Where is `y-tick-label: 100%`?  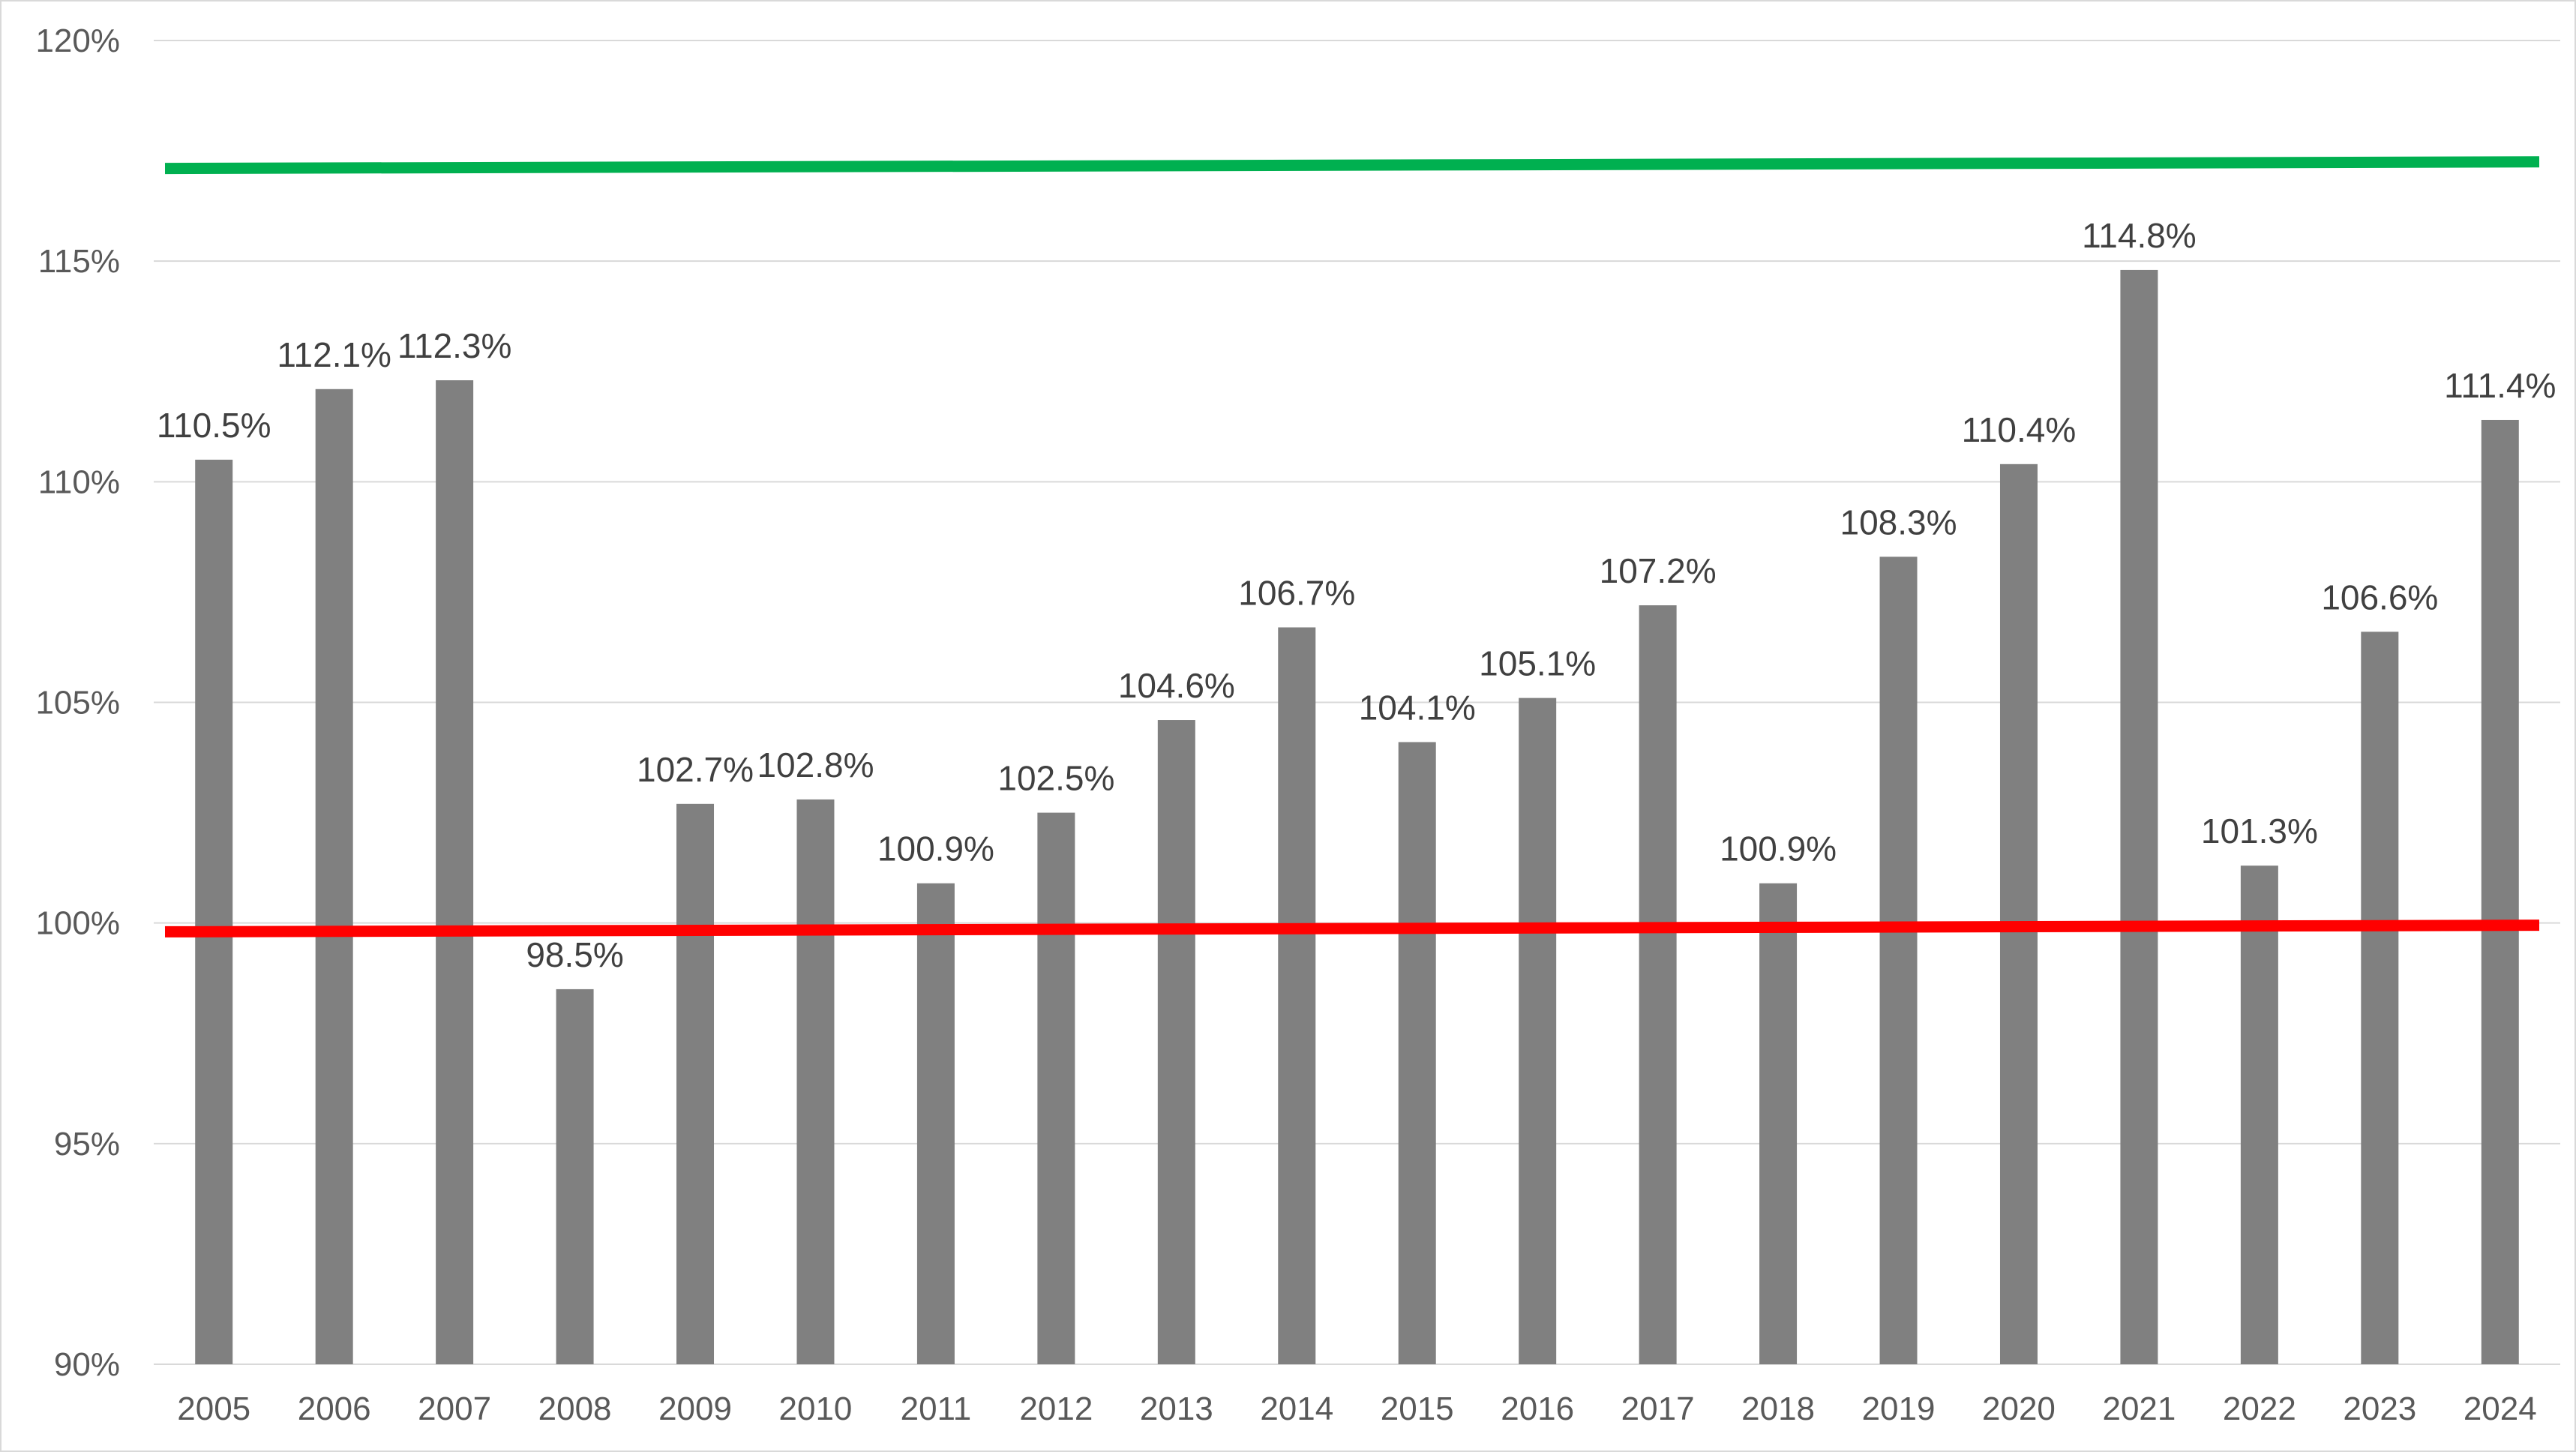
y-tick-label: 100% is located at coordinates (77, 923).